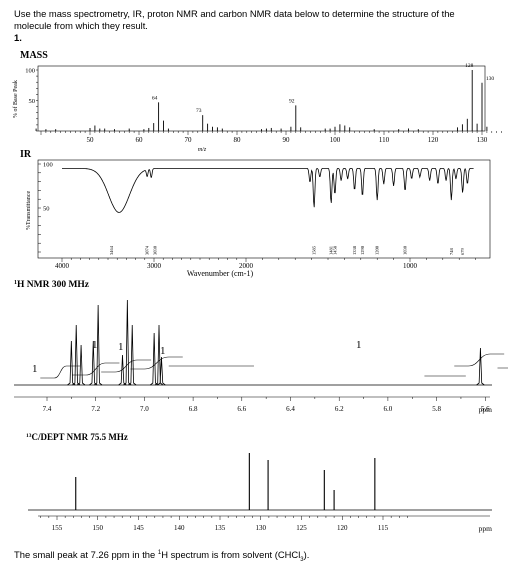  What do you see at coordinates (388, 409) in the screenshot?
I see `h-nmr-x-tick-label: 6.0` at bounding box center [388, 409].